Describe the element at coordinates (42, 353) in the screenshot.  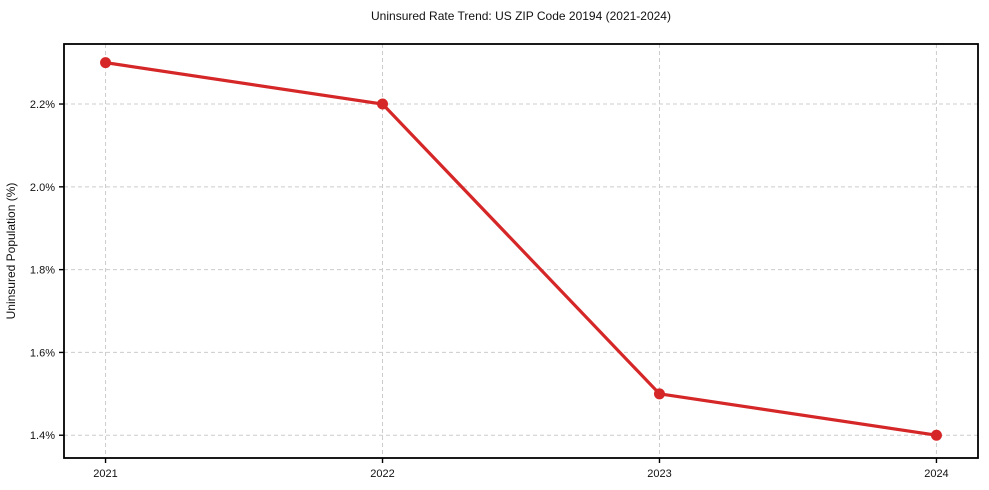
I see `y-tick-label: 1.6%` at that location.